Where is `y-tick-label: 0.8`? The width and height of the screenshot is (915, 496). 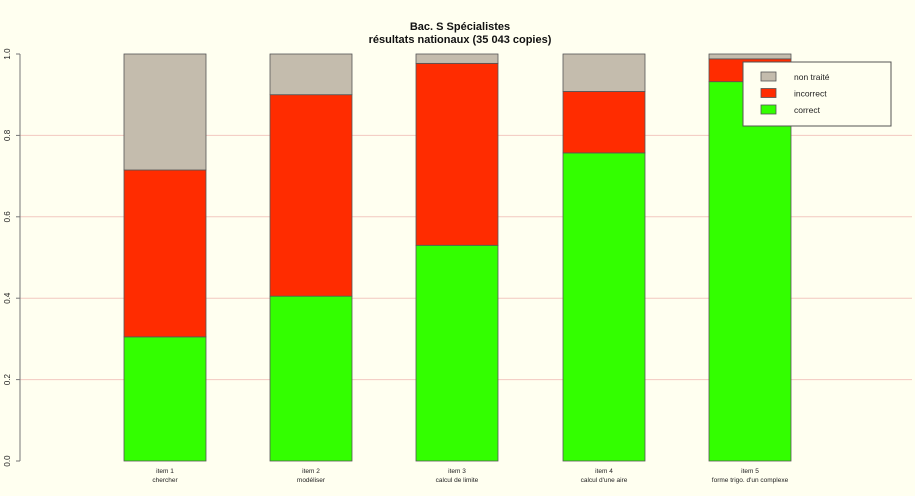
y-tick-label: 0.8 is located at coordinates (7, 135).